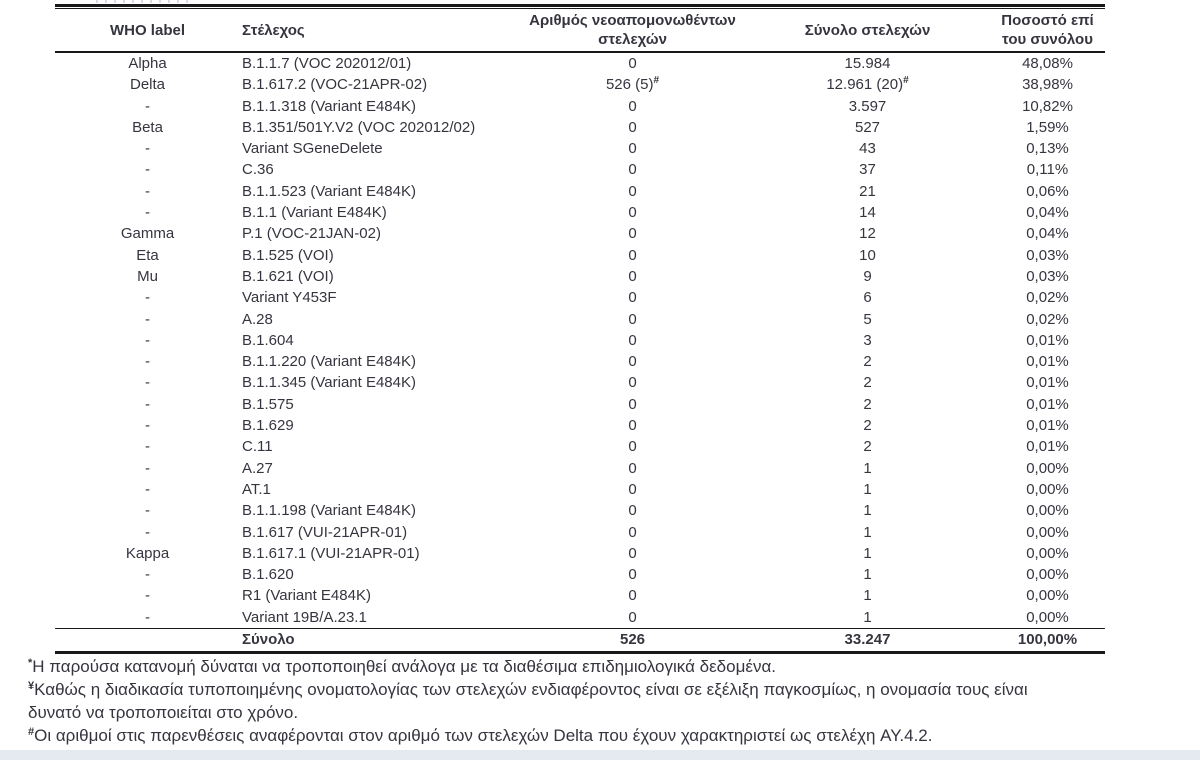 The image size is (1200, 760). I want to click on strain-cell: B.1.1.345 (Variant E484K), so click(329, 383).